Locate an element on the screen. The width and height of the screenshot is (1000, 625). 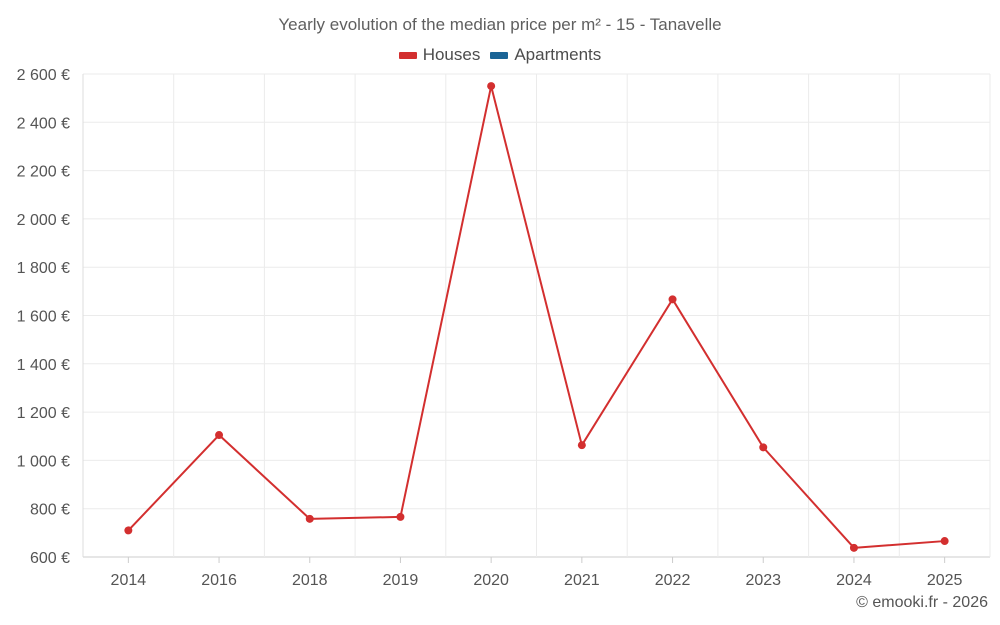
x-tick-label: 2022 is located at coordinates (673, 580).